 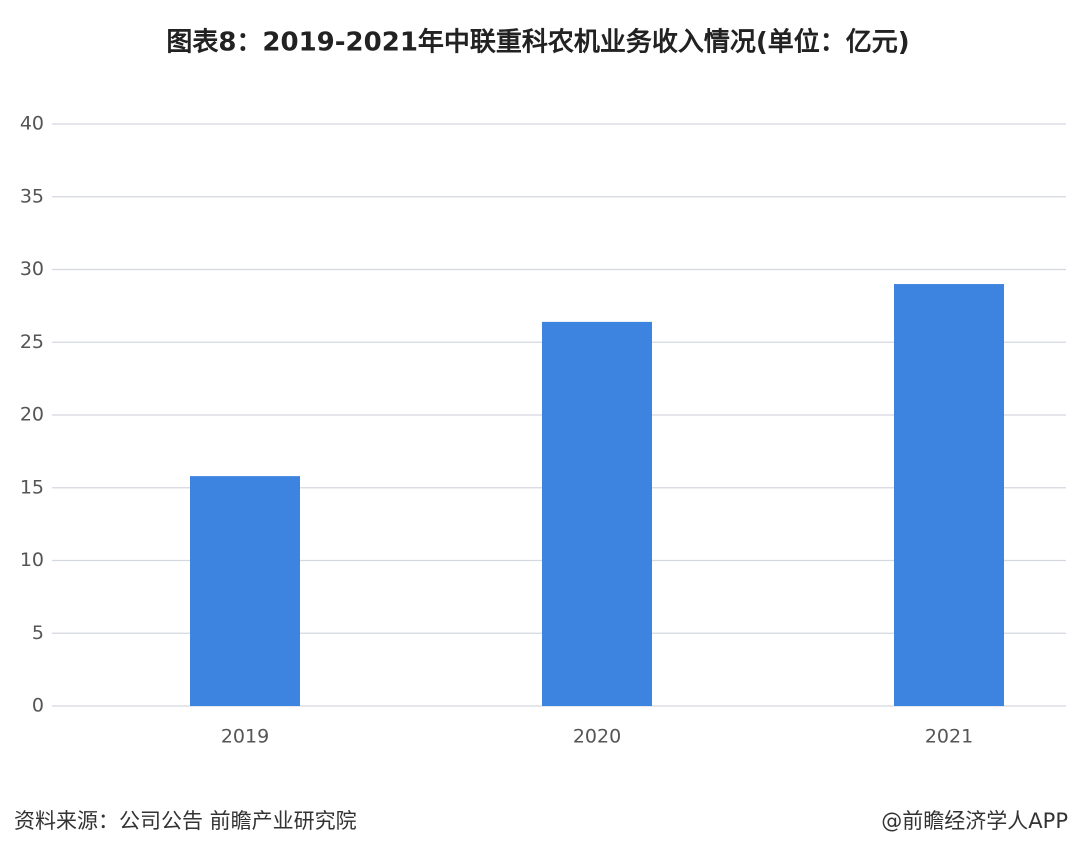 What do you see at coordinates (32, 487) in the screenshot?
I see `y-tick-label: 15` at bounding box center [32, 487].